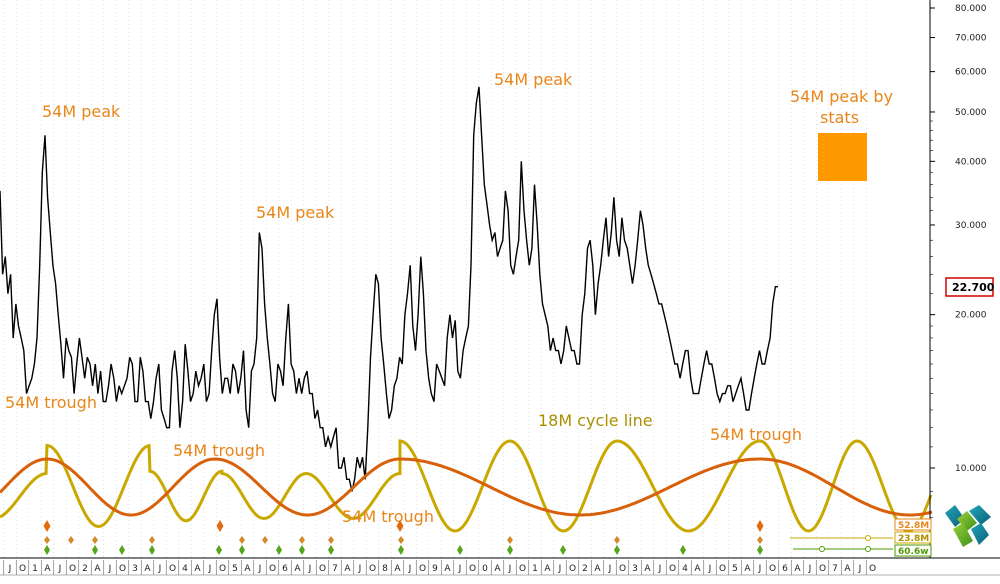  I want to click on stats-peak-box, so click(842, 157).